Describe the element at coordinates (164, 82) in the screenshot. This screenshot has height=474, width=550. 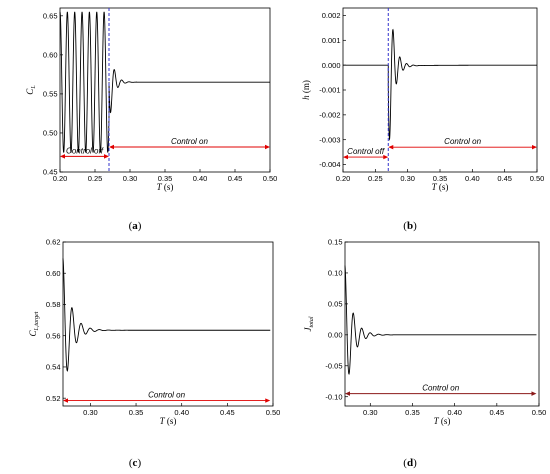
I see `signal-curve-a` at that location.